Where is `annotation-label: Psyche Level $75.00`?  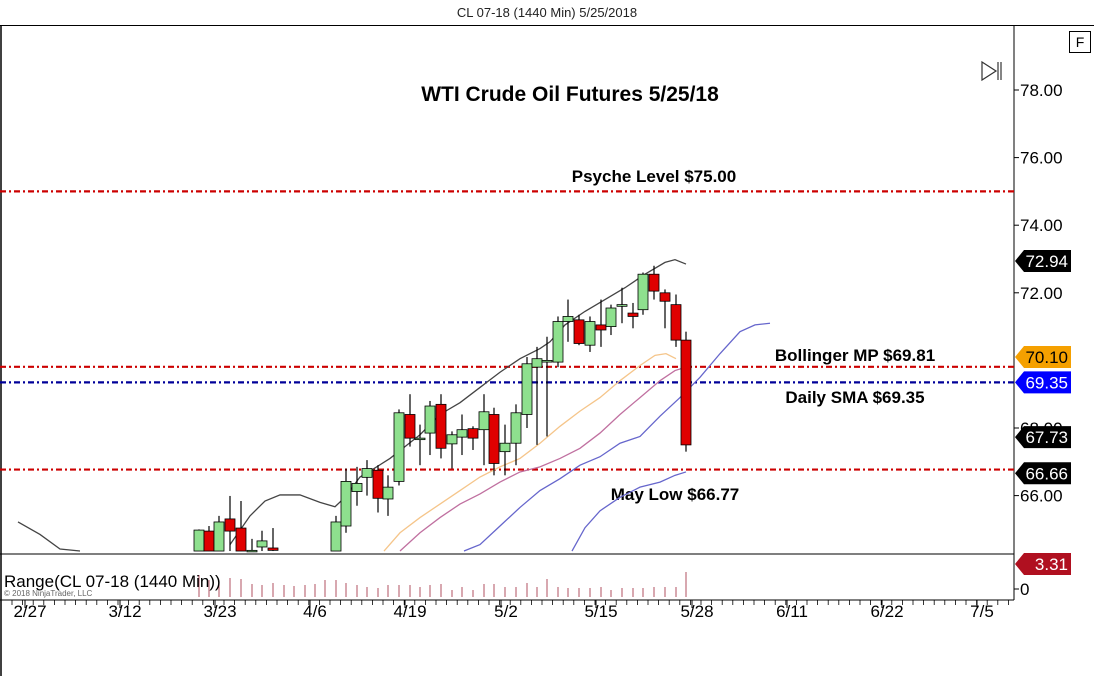 annotation-label: Psyche Level $75.00 is located at coordinates (654, 176).